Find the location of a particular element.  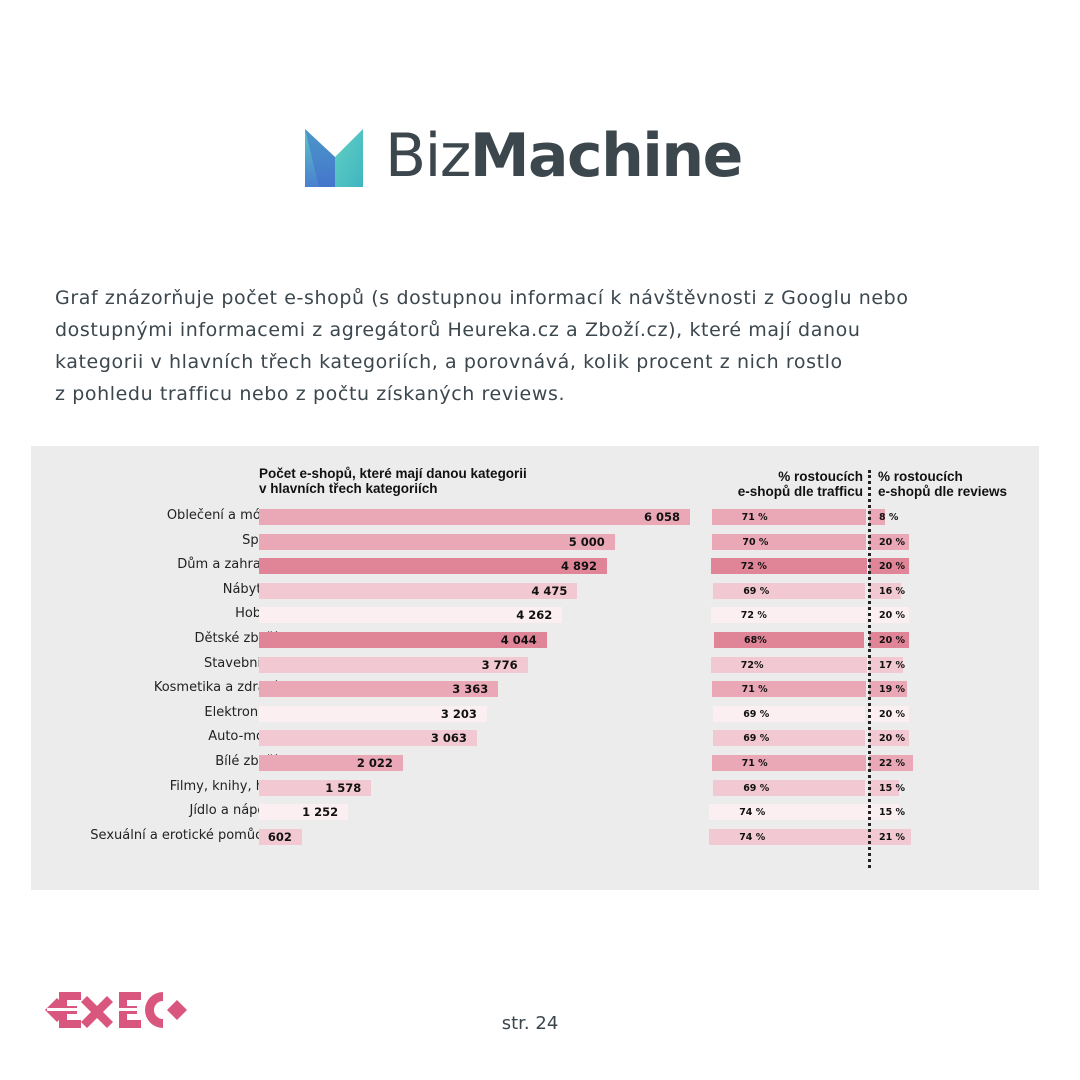

logo-text-bold: Machine is located at coordinates (606, 156).